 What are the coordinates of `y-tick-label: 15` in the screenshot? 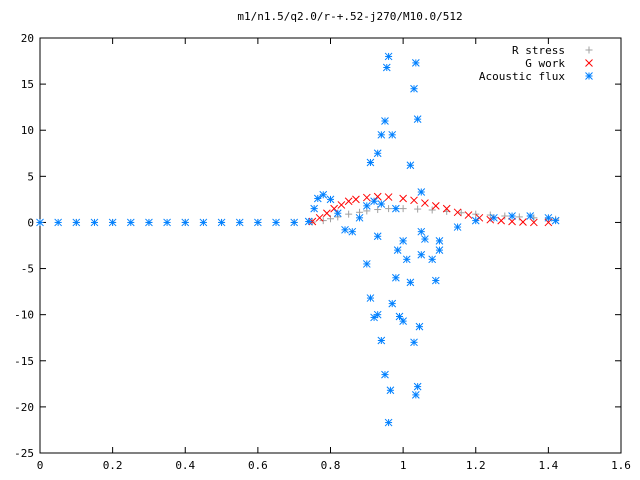 It's located at (27, 84).